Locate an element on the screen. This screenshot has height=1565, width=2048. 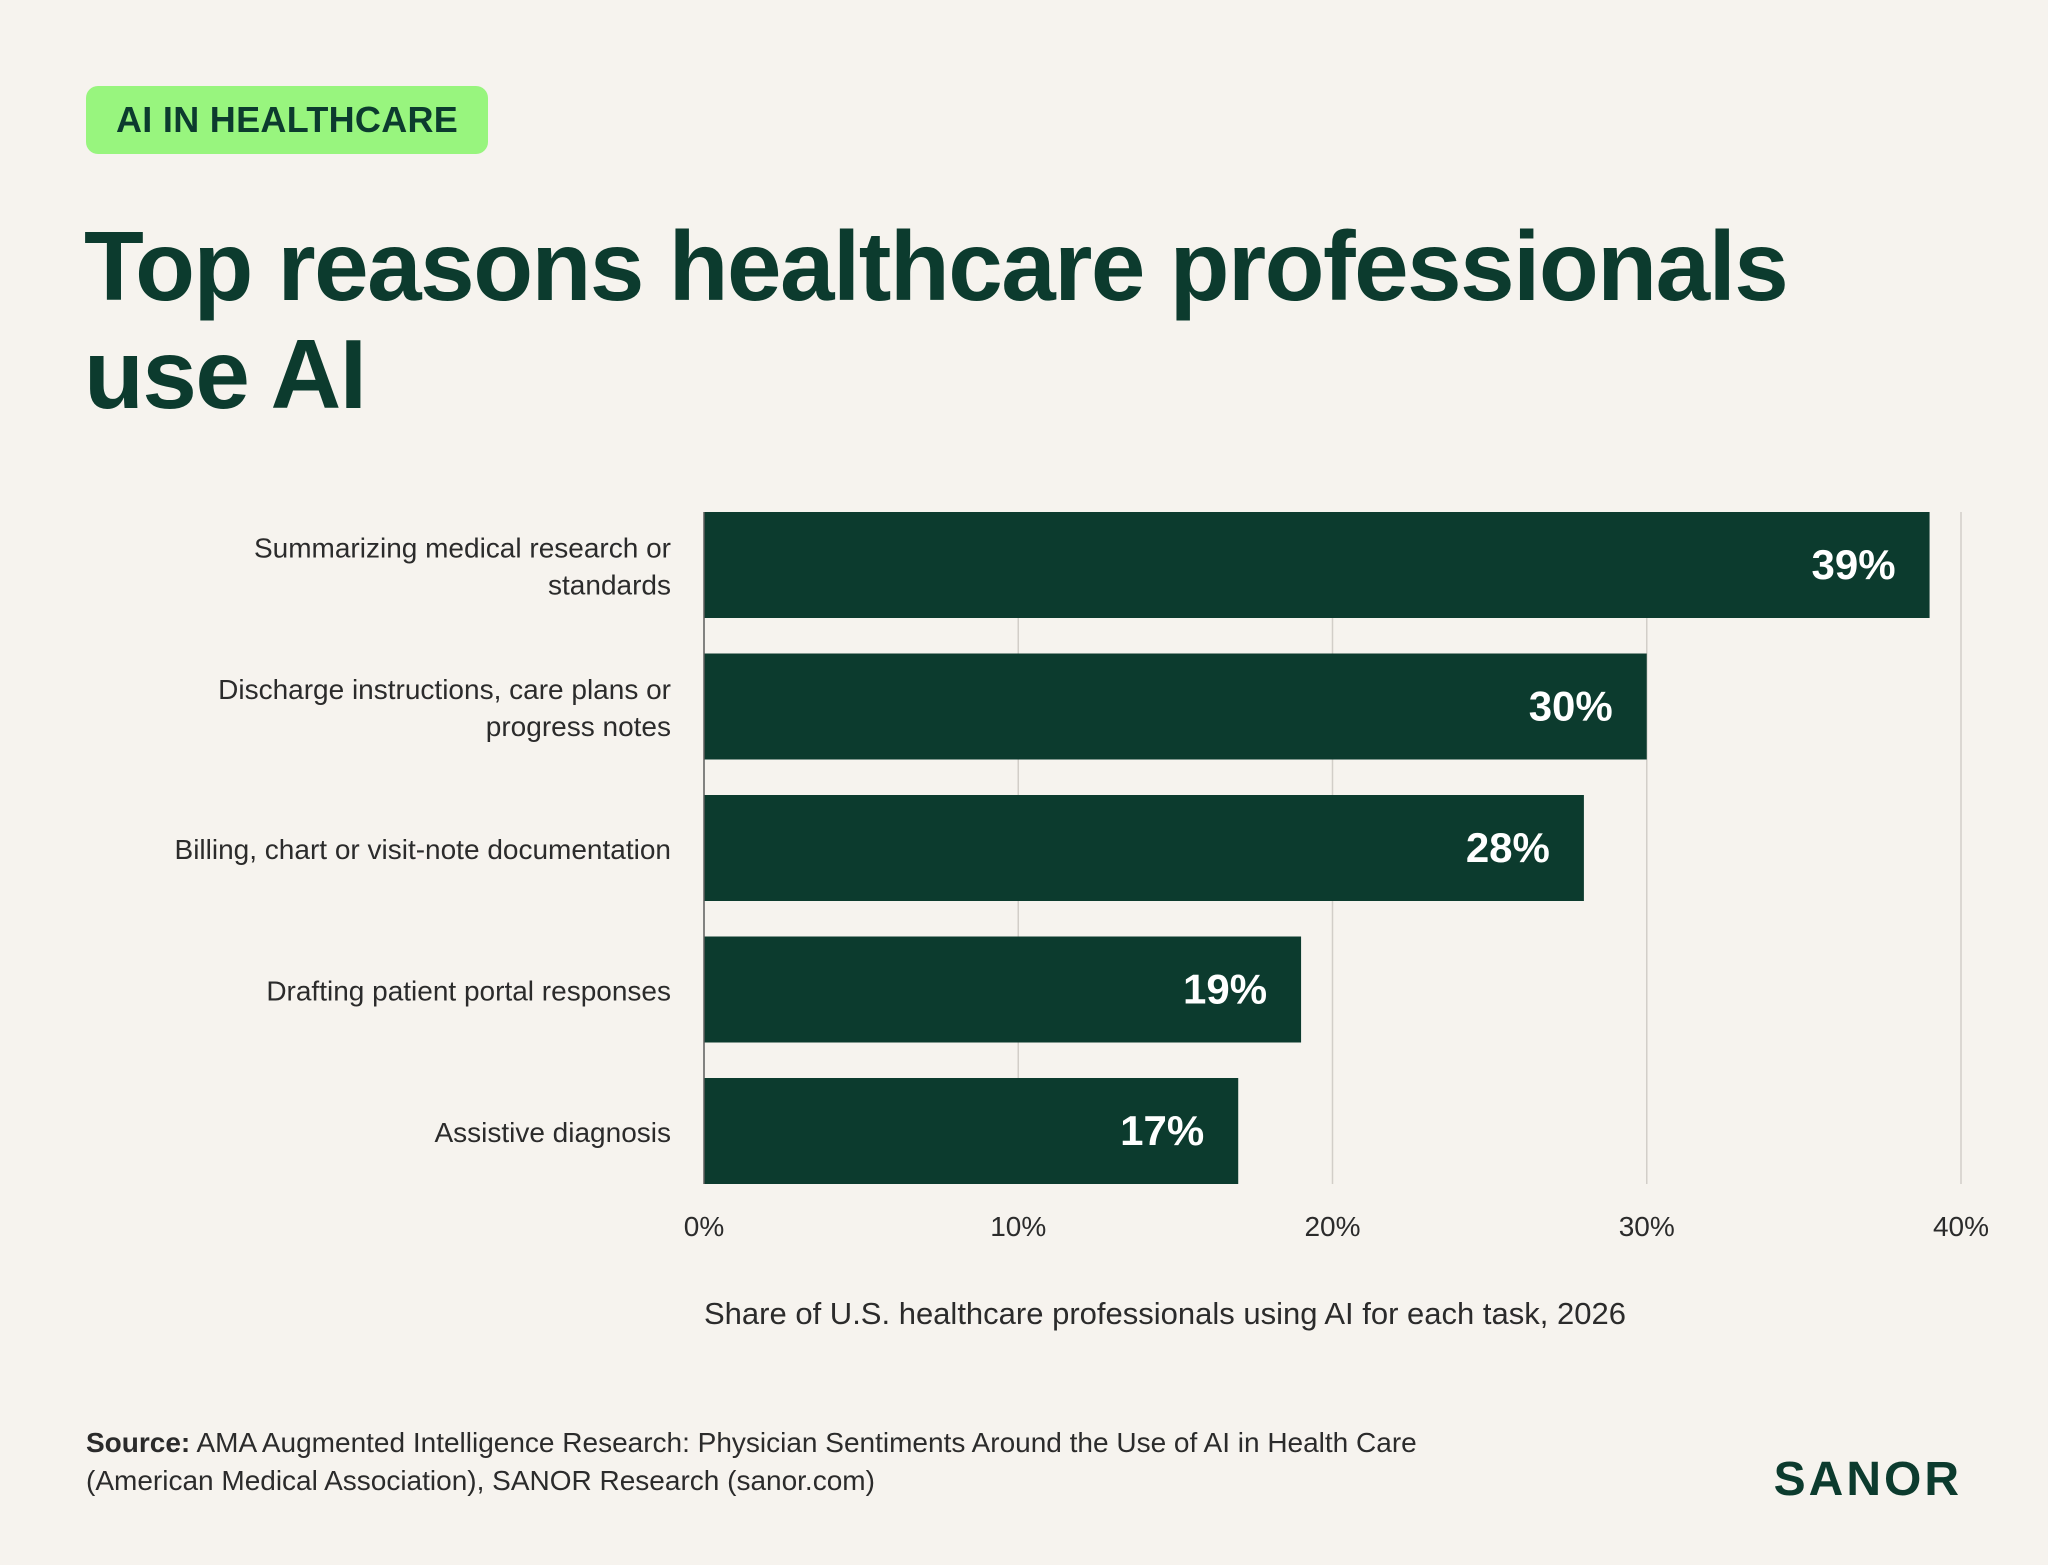
x-tick-label: 0% is located at coordinates (704, 1226).